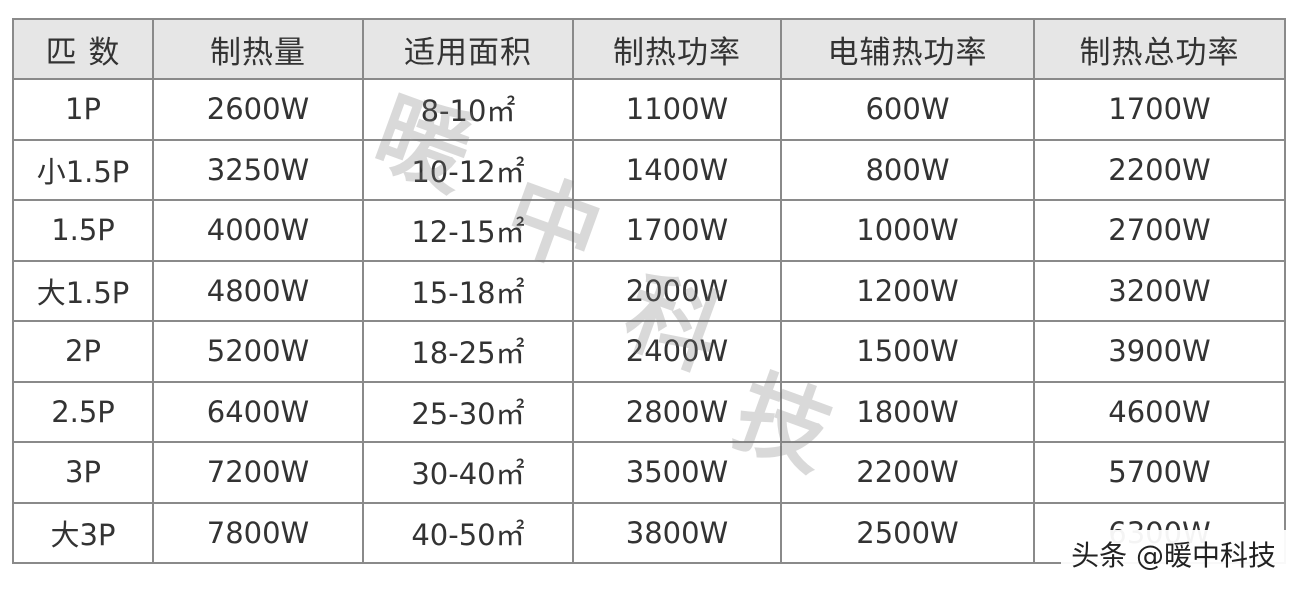  Describe the element at coordinates (468, 49) in the screenshot. I see `header-cell: 适用面积` at that location.